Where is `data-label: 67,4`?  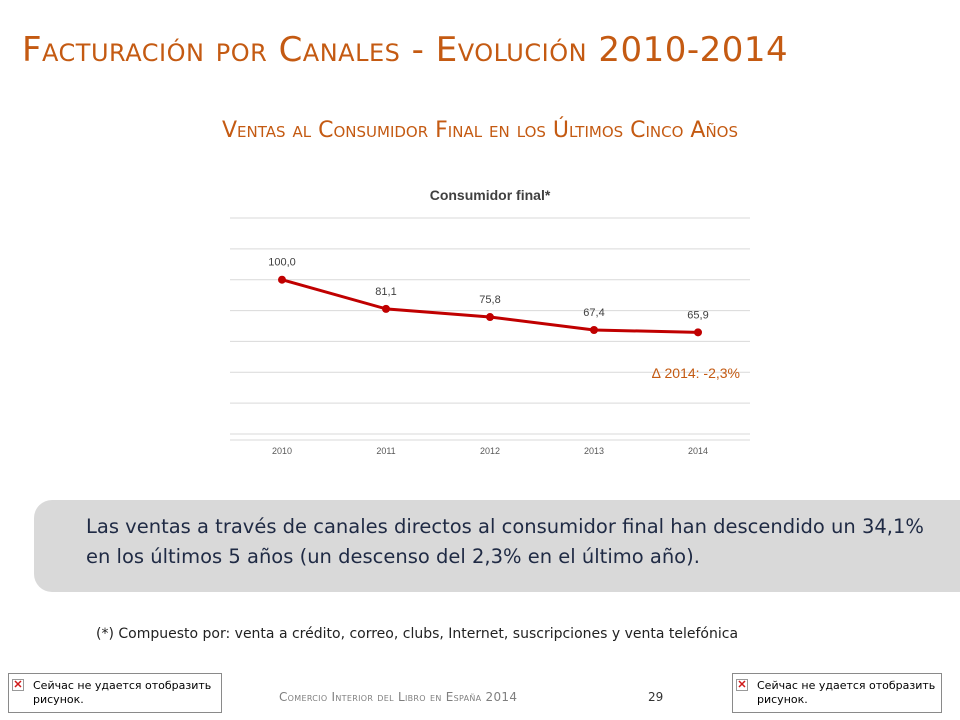 data-label: 67,4 is located at coordinates (593, 313).